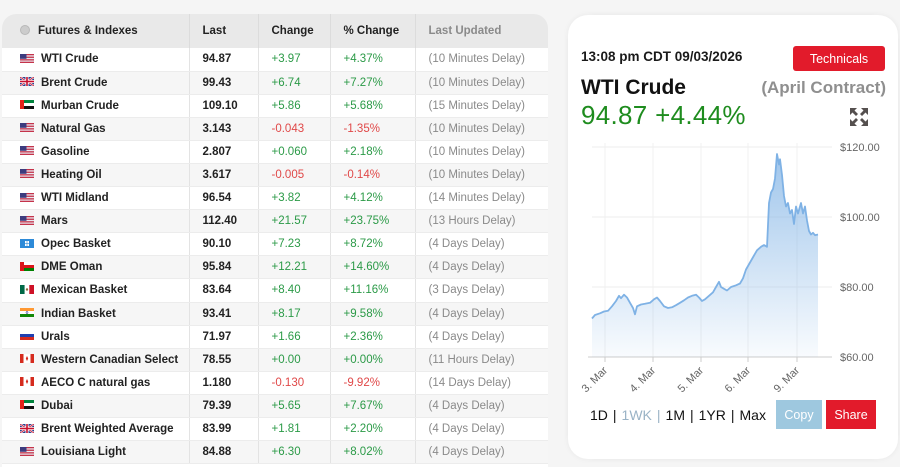 Image resolution: width=900 pixels, height=467 pixels. I want to click on instrument-name: WTI Midland, so click(75, 198).